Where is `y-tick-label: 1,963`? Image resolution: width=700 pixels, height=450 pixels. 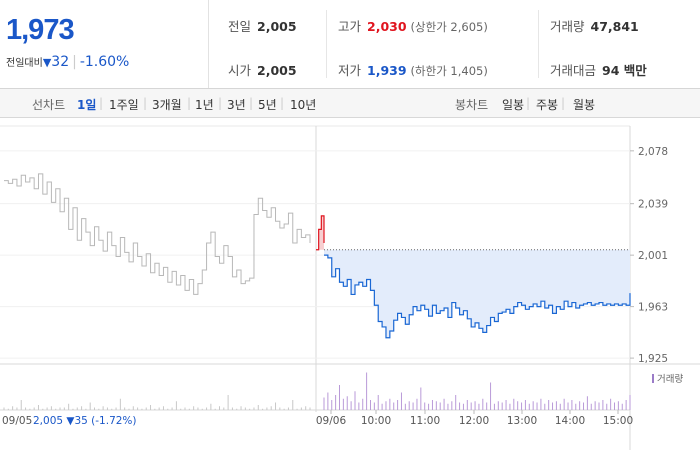
y-tick-label: 1,963 is located at coordinates (653, 308).